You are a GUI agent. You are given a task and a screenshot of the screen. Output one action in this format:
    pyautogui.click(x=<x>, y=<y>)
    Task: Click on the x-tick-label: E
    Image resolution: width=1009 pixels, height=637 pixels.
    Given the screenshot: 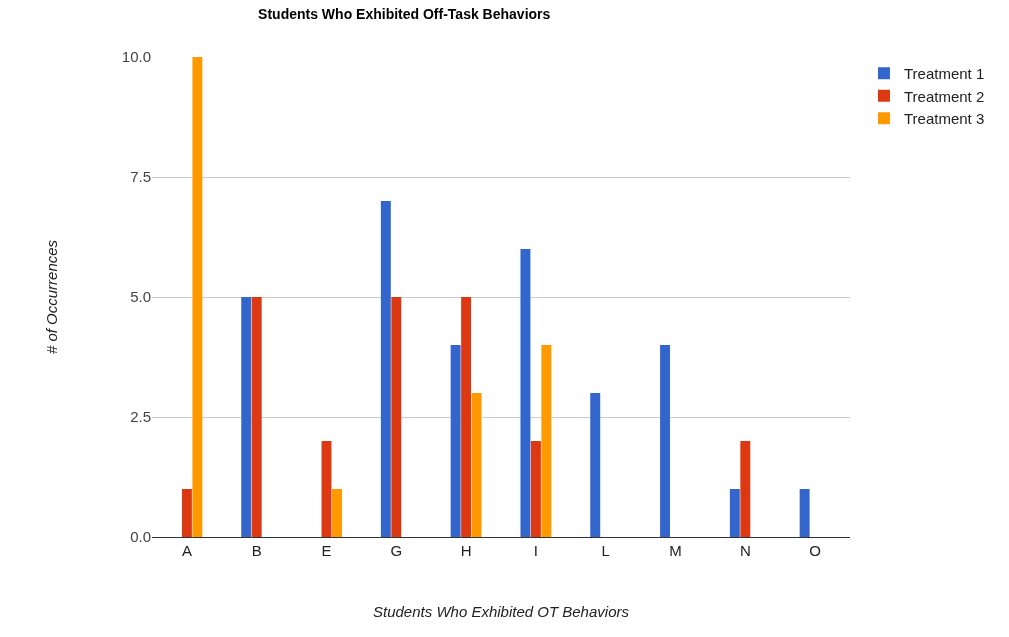 What is the action you would take?
    pyautogui.click(x=326, y=550)
    